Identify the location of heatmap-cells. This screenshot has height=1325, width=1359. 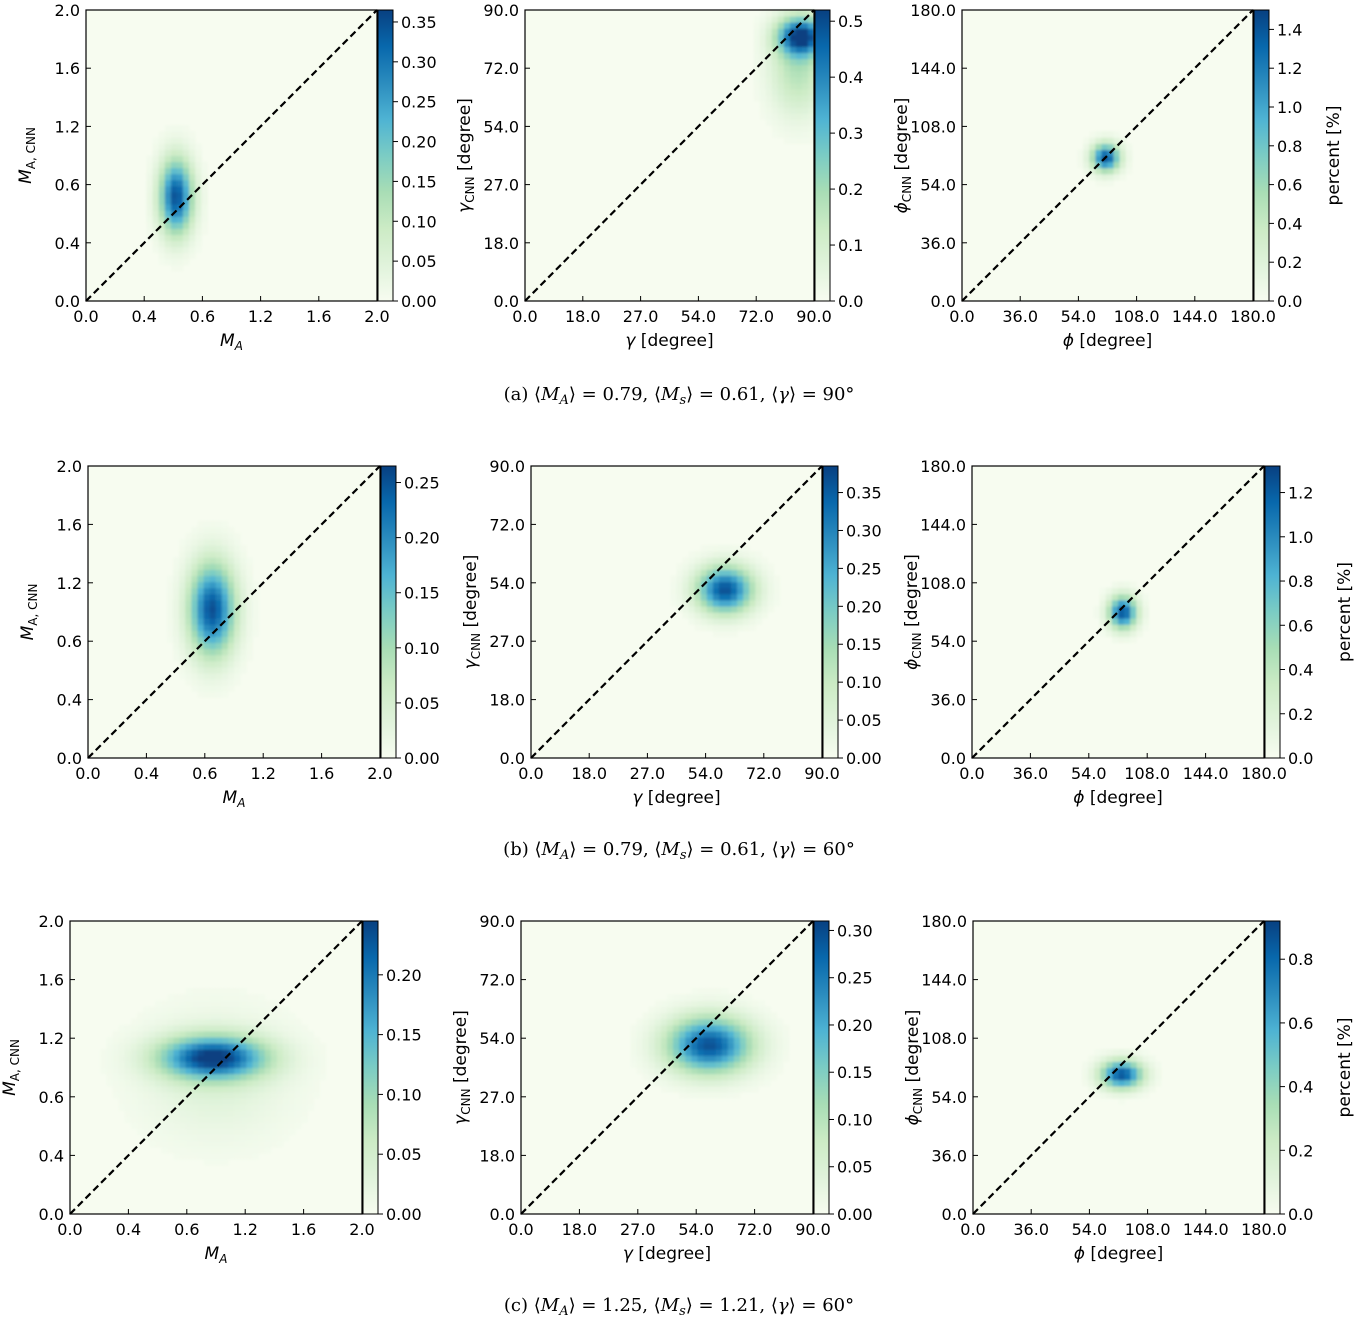
(213, 609).